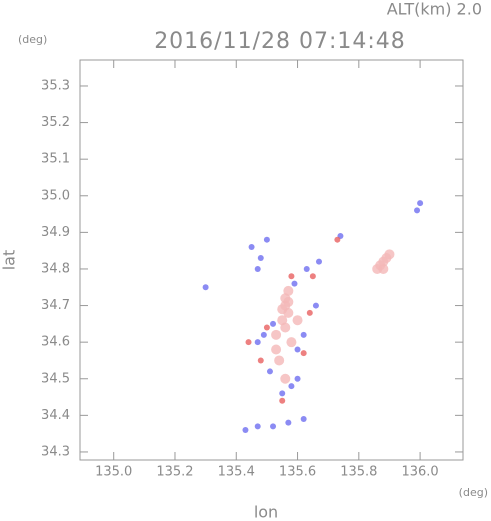 This screenshot has height=521, width=491. What do you see at coordinates (55, 342) in the screenshot?
I see `y-tick-label: 34.6` at bounding box center [55, 342].